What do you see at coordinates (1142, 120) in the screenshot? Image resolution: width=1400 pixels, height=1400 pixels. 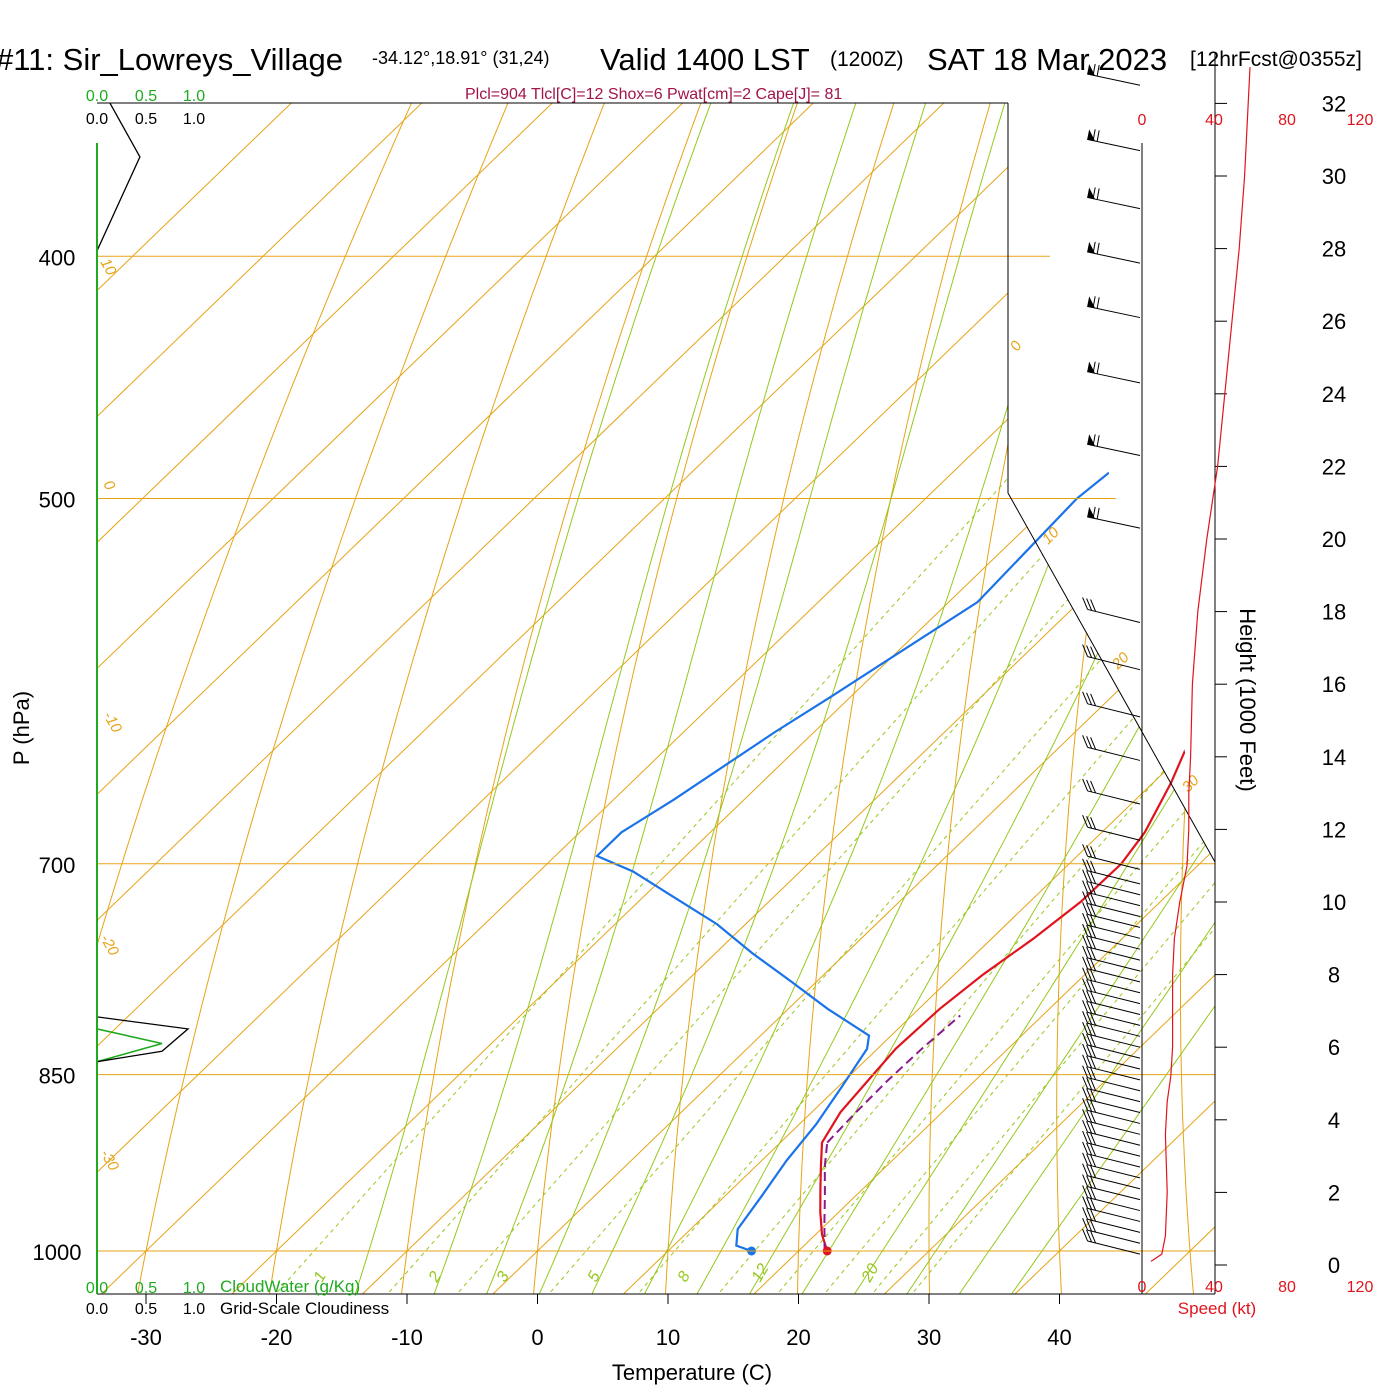 I see `speed-tick-label-top: 0` at bounding box center [1142, 120].